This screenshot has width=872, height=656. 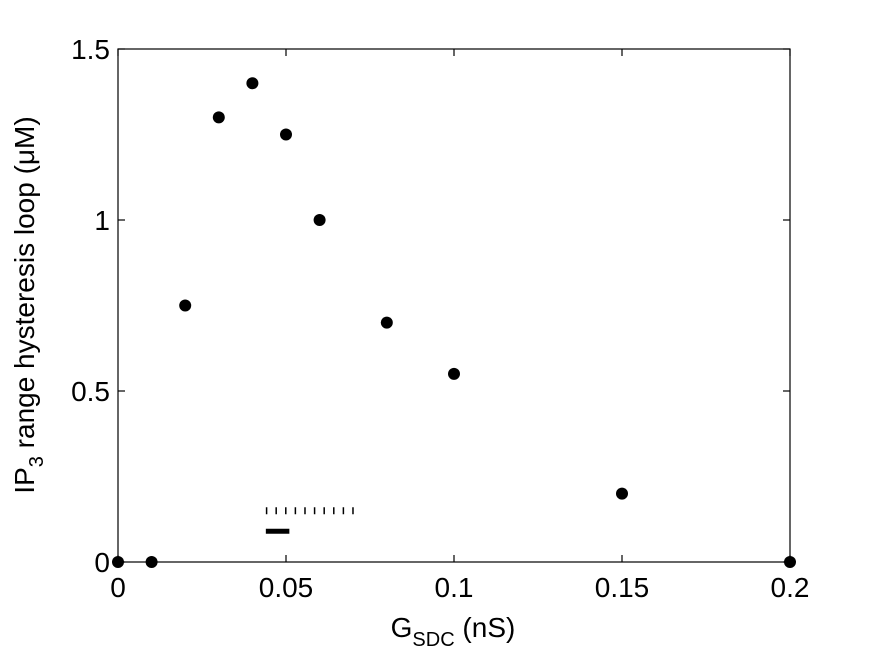 What do you see at coordinates (433, 640) in the screenshot?
I see `x-label-sub: SDC` at bounding box center [433, 640].